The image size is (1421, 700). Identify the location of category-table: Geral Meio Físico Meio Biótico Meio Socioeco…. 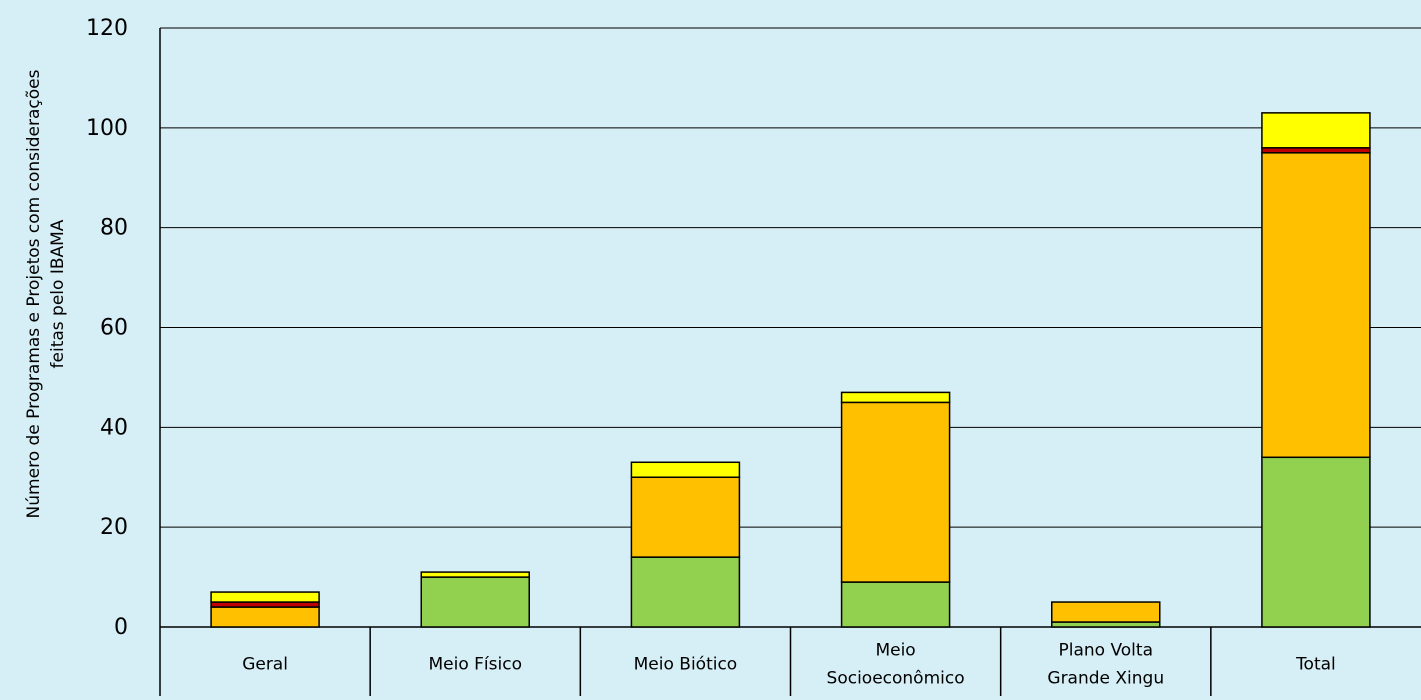
(789, 661).